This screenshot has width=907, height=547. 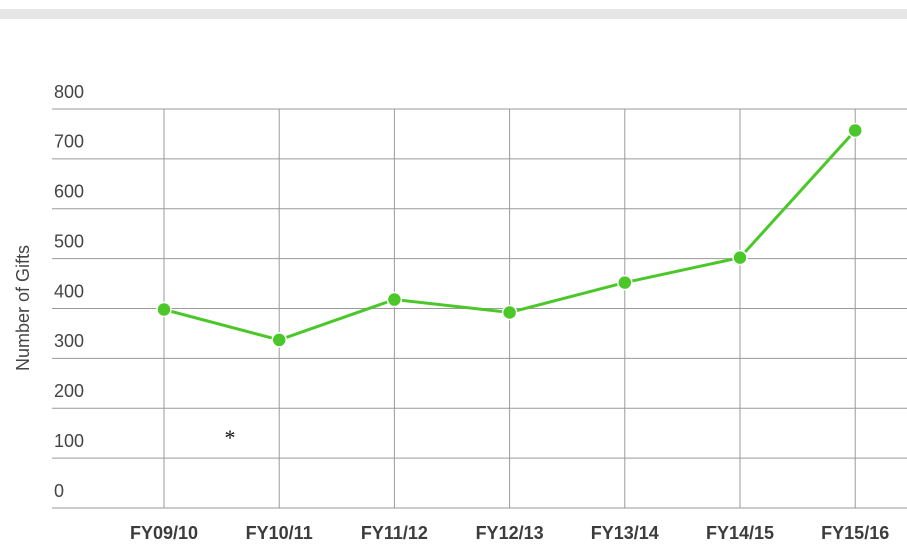 What do you see at coordinates (69, 92) in the screenshot?
I see `y-tick-label: 800` at bounding box center [69, 92].